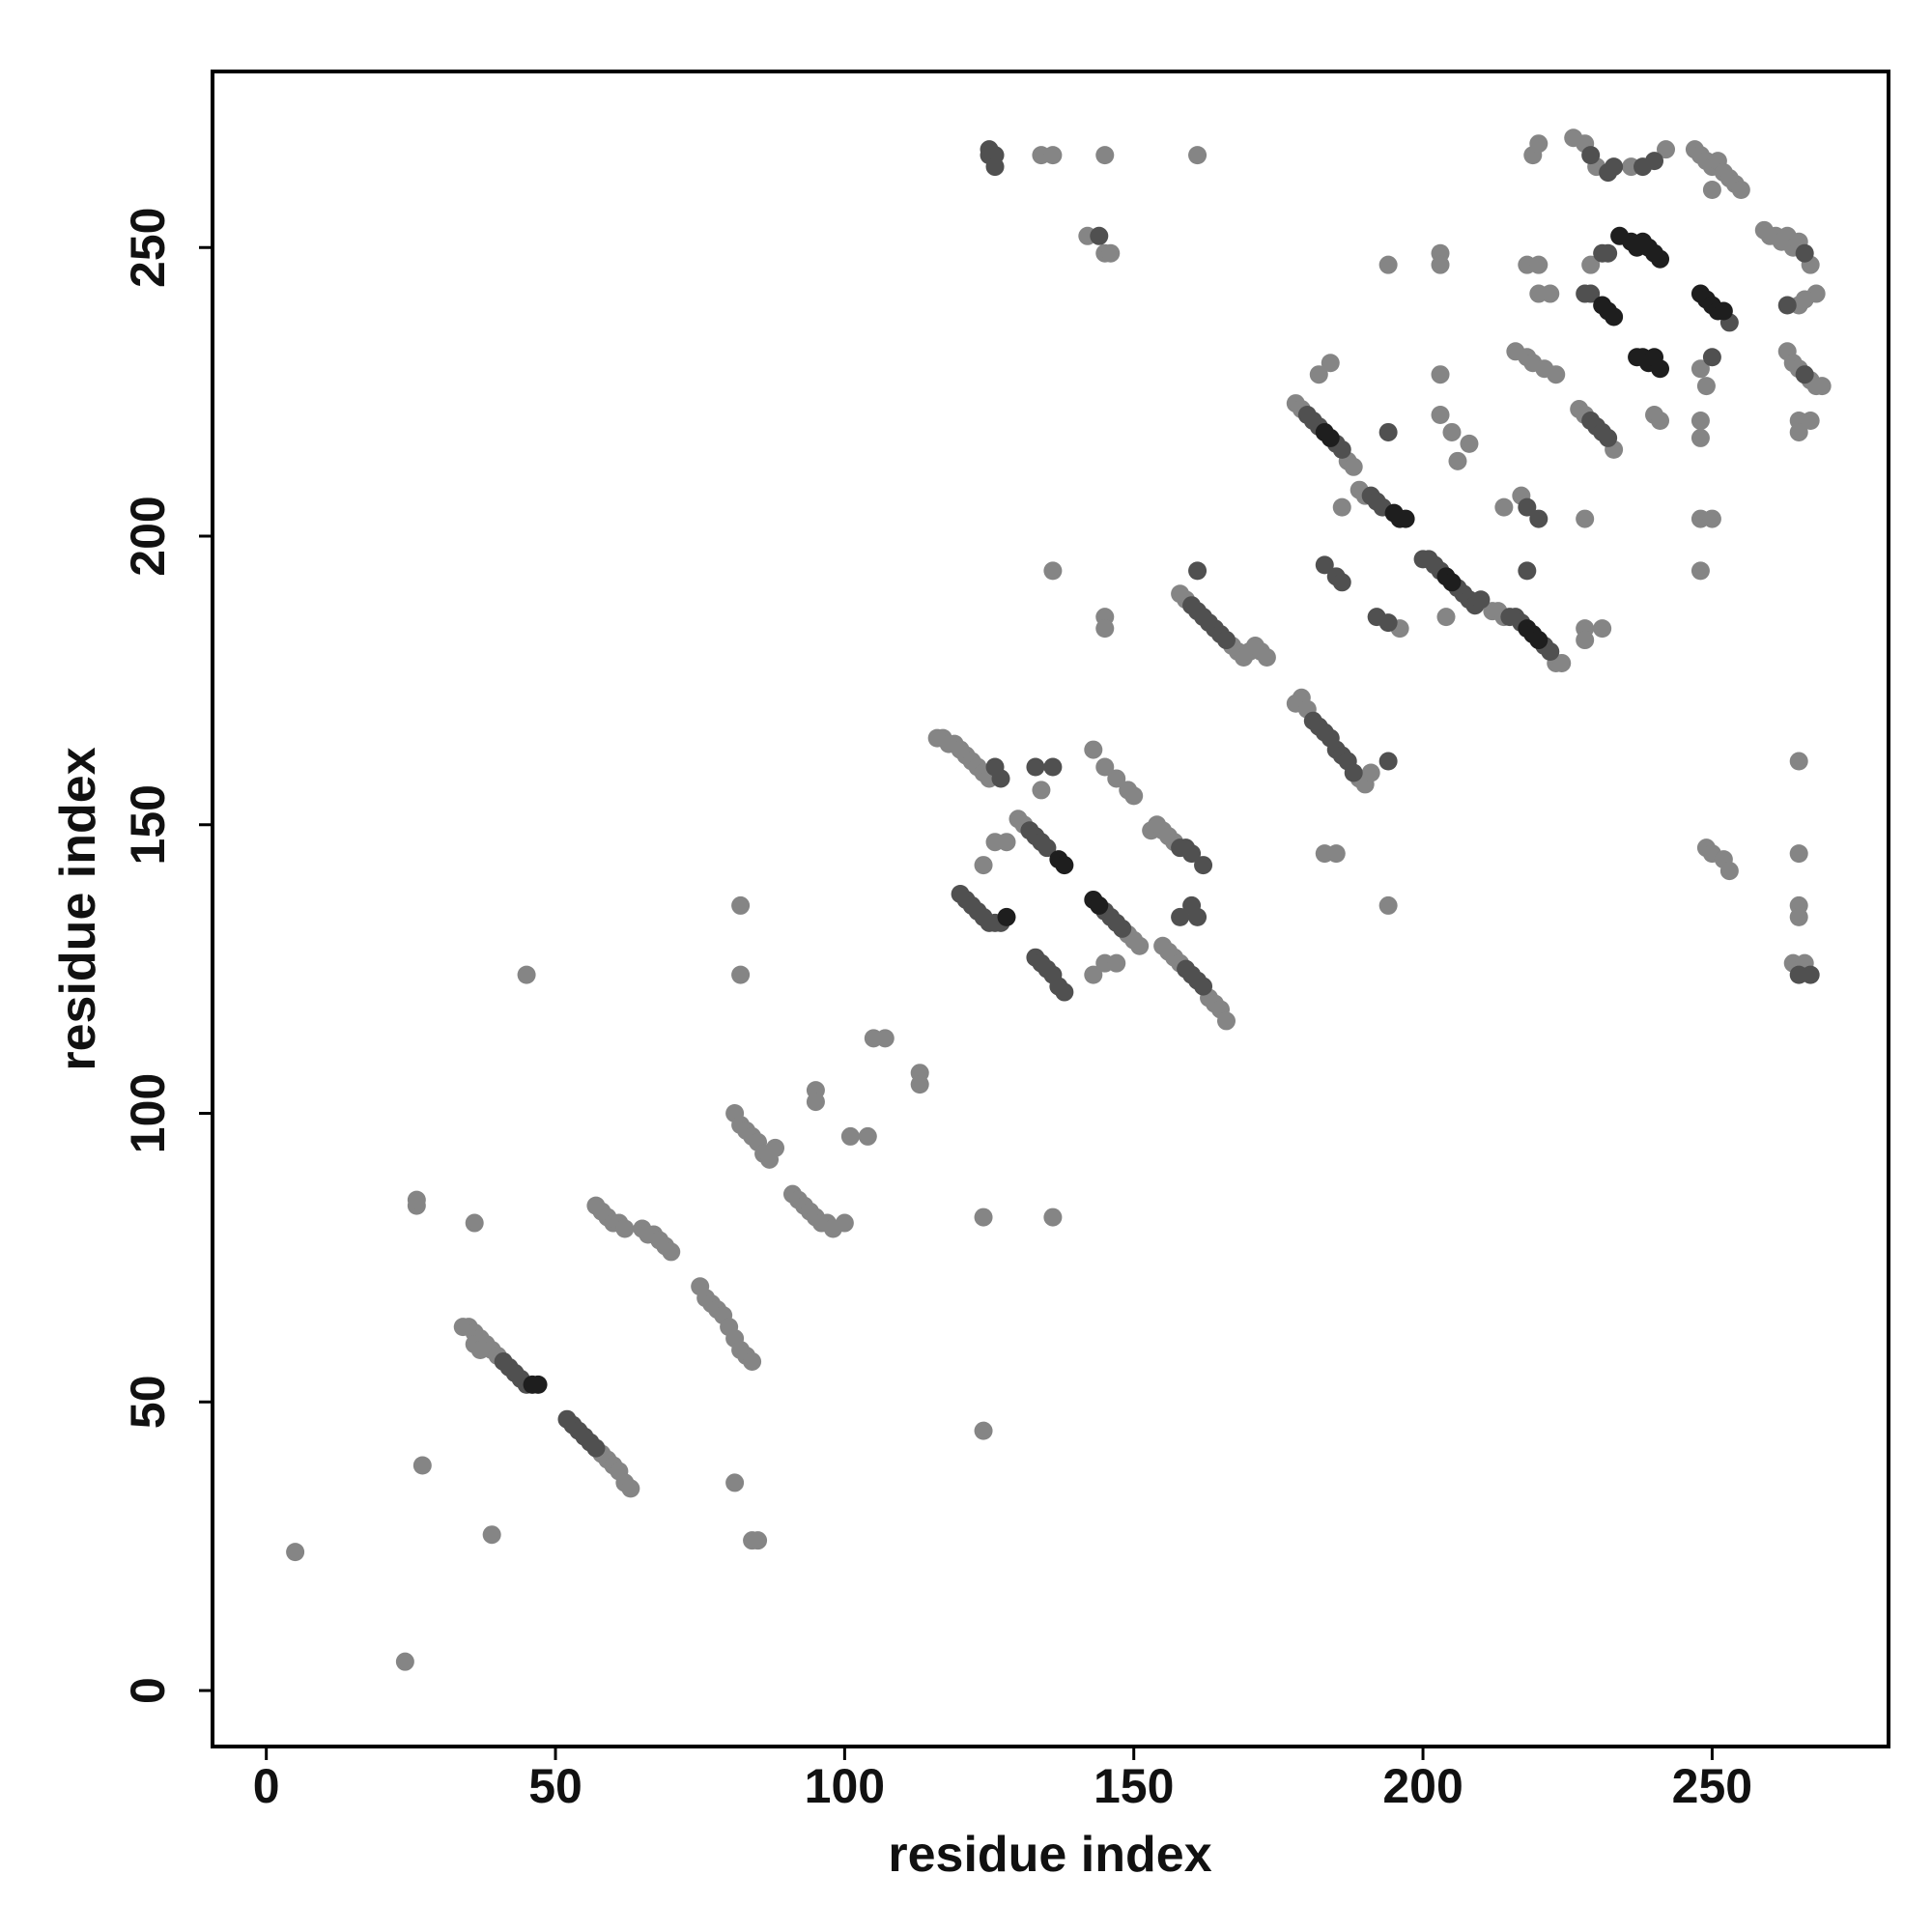 The height and width of the screenshot is (1932, 1932). I want to click on y-tick-label: 250, so click(148, 248).